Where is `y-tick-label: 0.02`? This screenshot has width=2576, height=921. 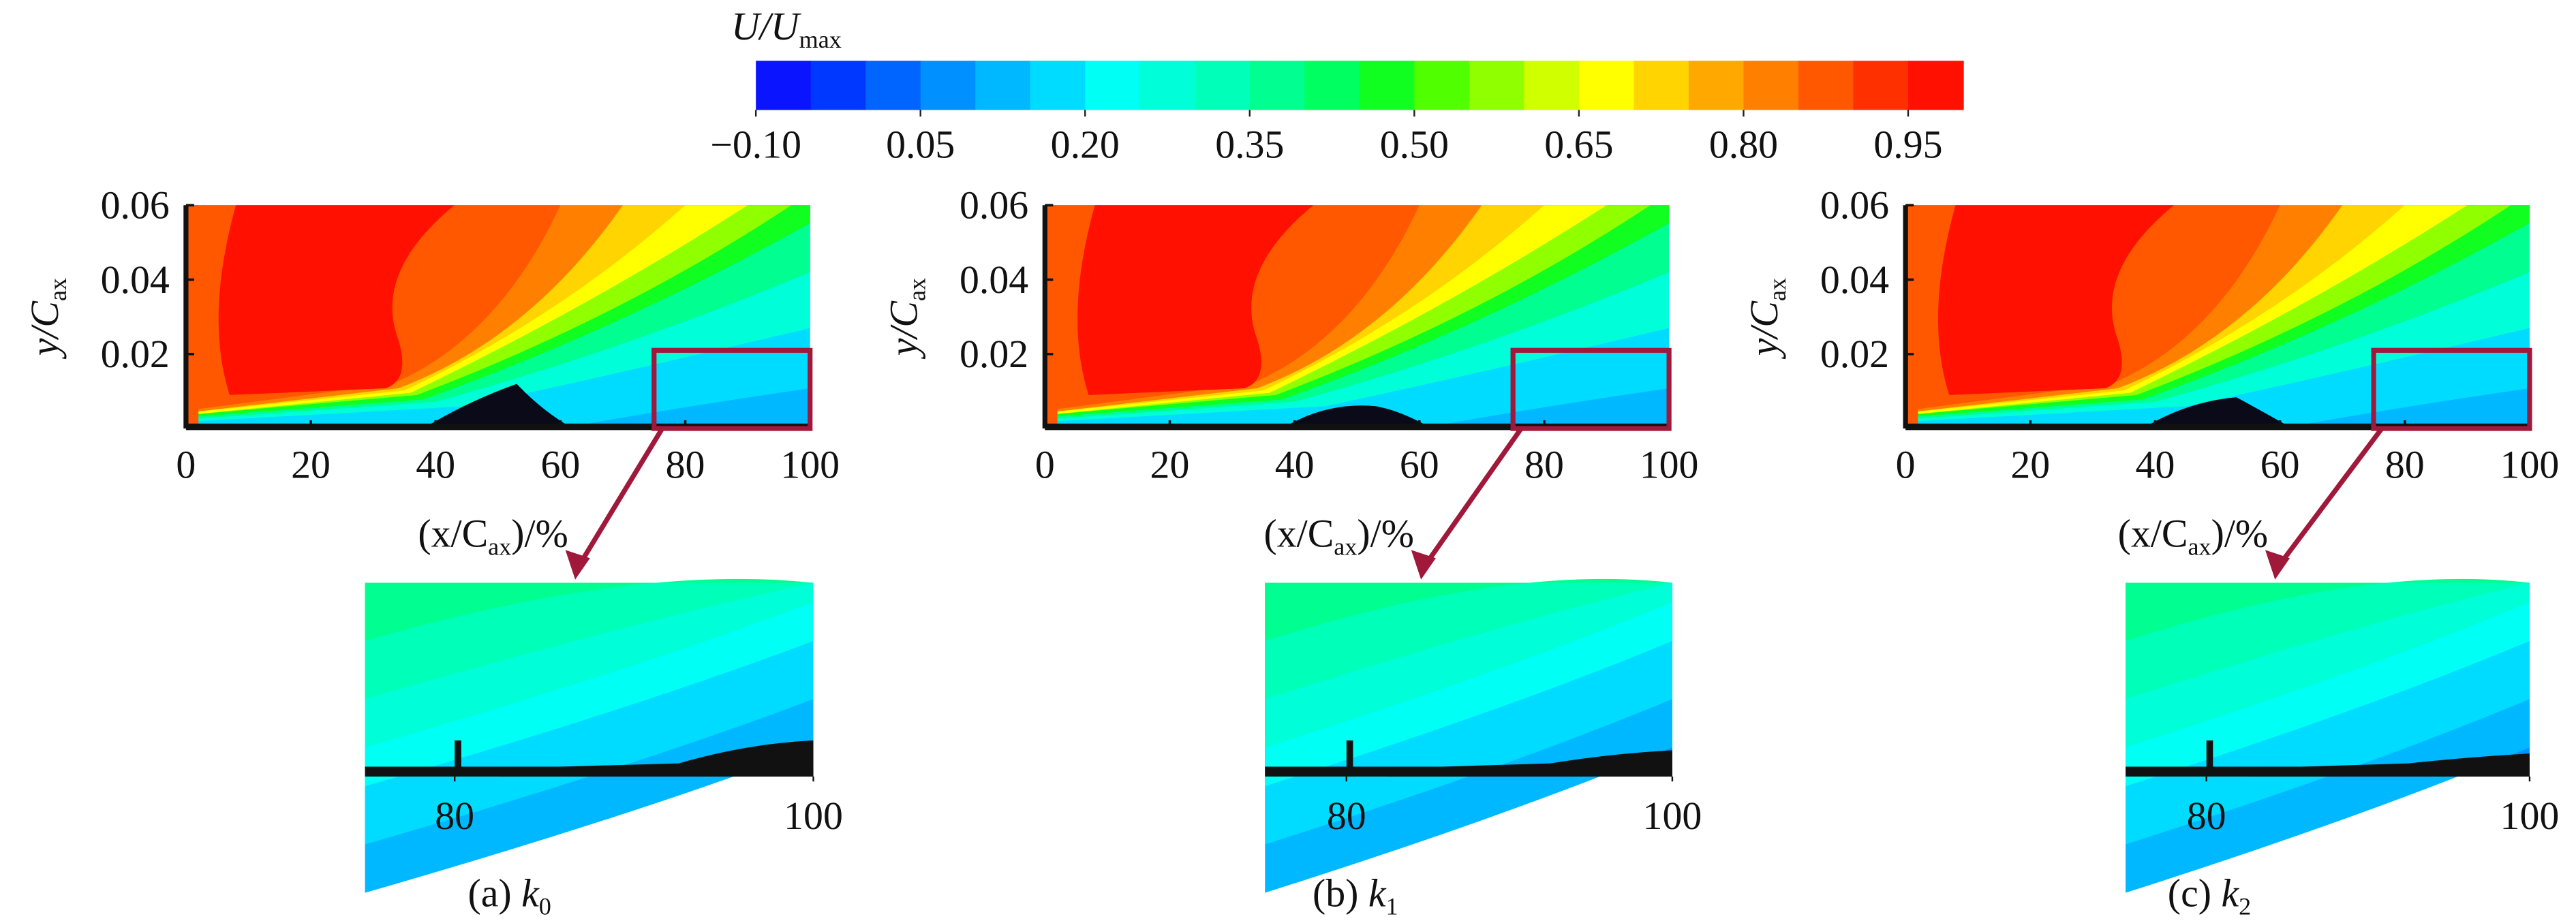 y-tick-label: 0.02 is located at coordinates (1854, 354).